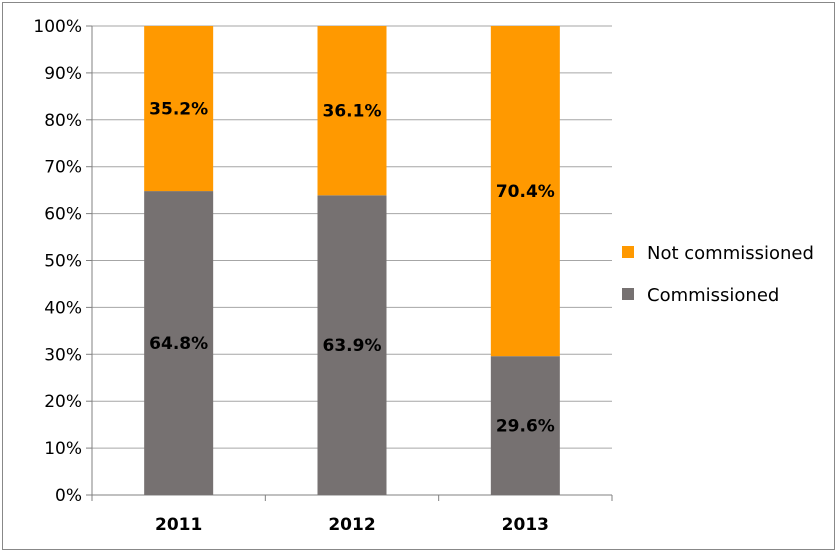 This screenshot has height=555, width=839. I want to click on data-label: 36.1%, so click(352, 112).